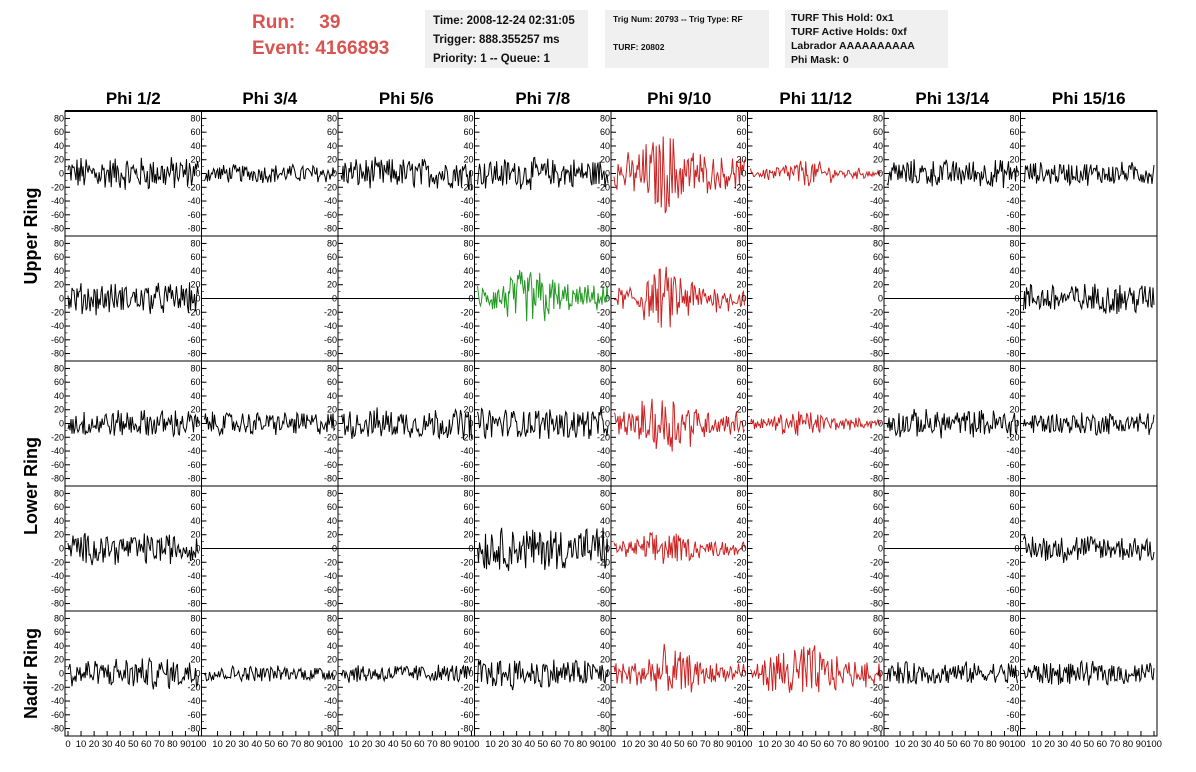  Describe the element at coordinates (639, 47) in the screenshot. I see `turf-line: TURF: 20802` at that location.